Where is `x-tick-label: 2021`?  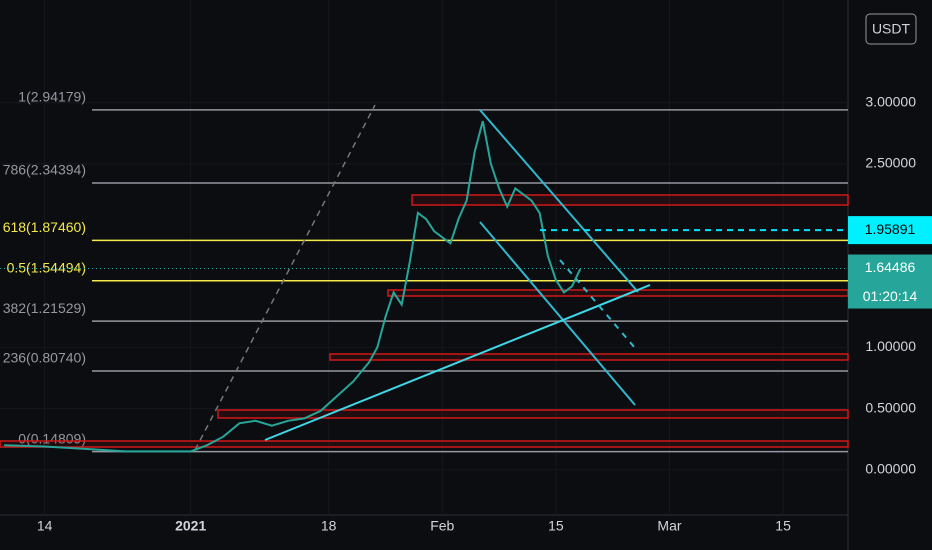
x-tick-label: 2021 is located at coordinates (190, 526).